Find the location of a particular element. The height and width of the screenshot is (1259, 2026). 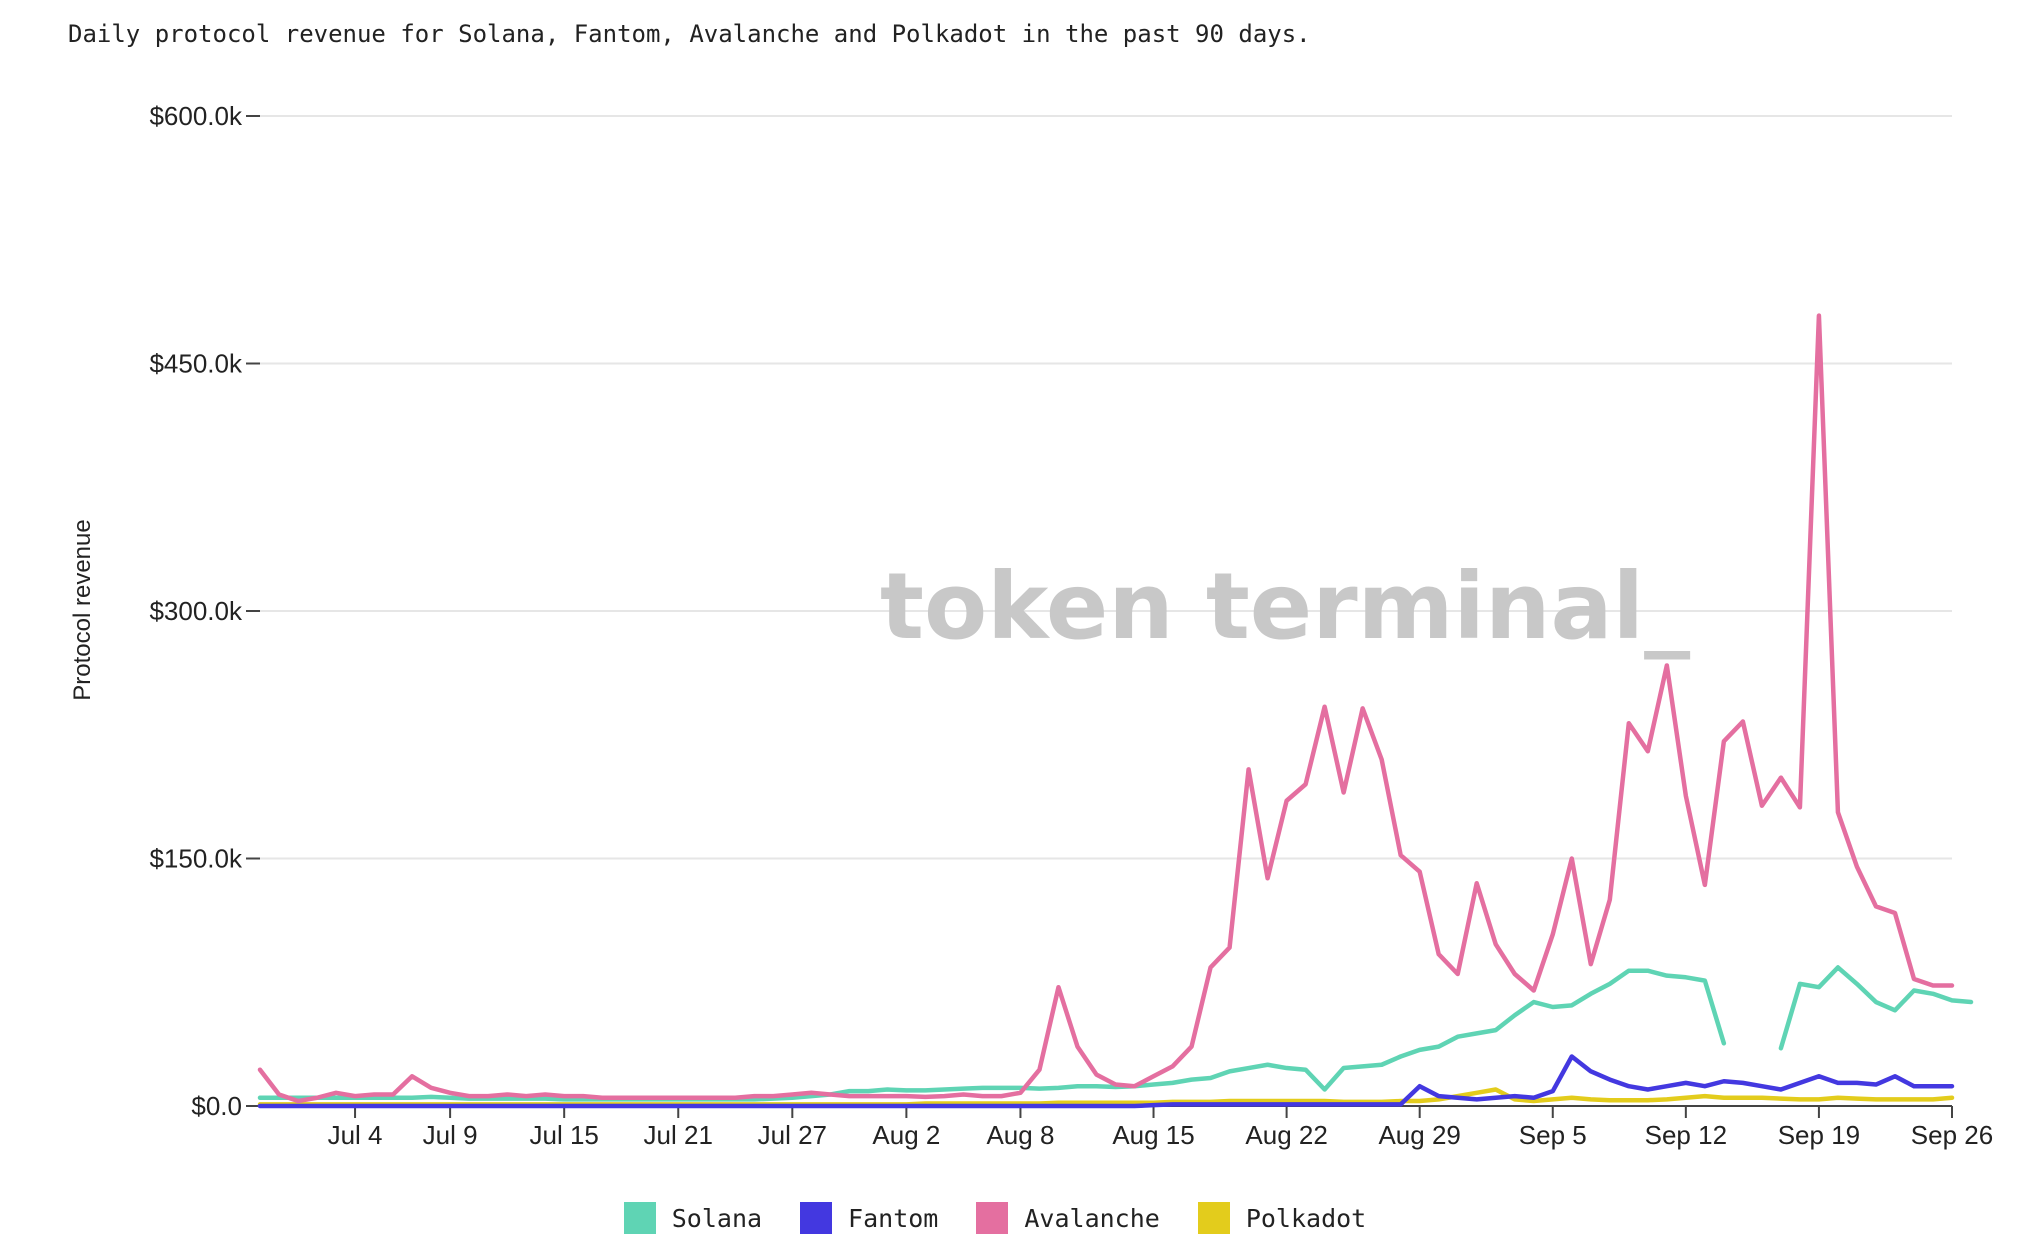

legend-item-fantom: Fantom is located at coordinates (869, 1218).